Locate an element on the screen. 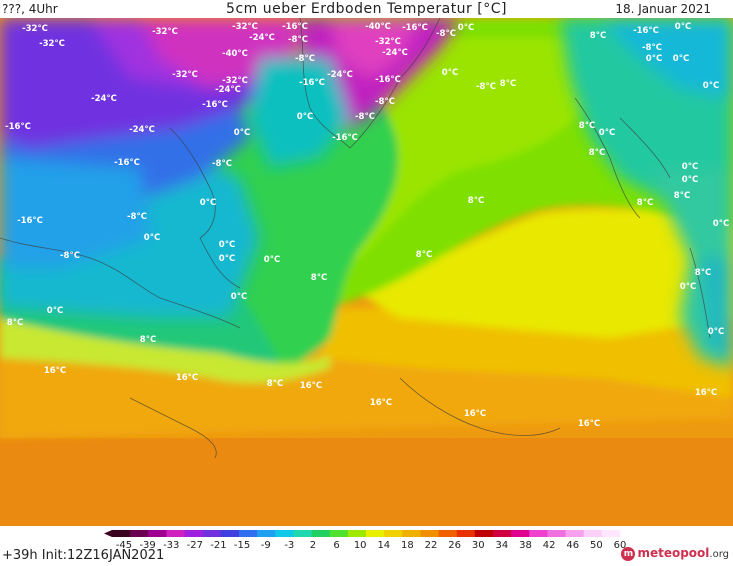  legend-tick-label: 14 is located at coordinates (383, 544).